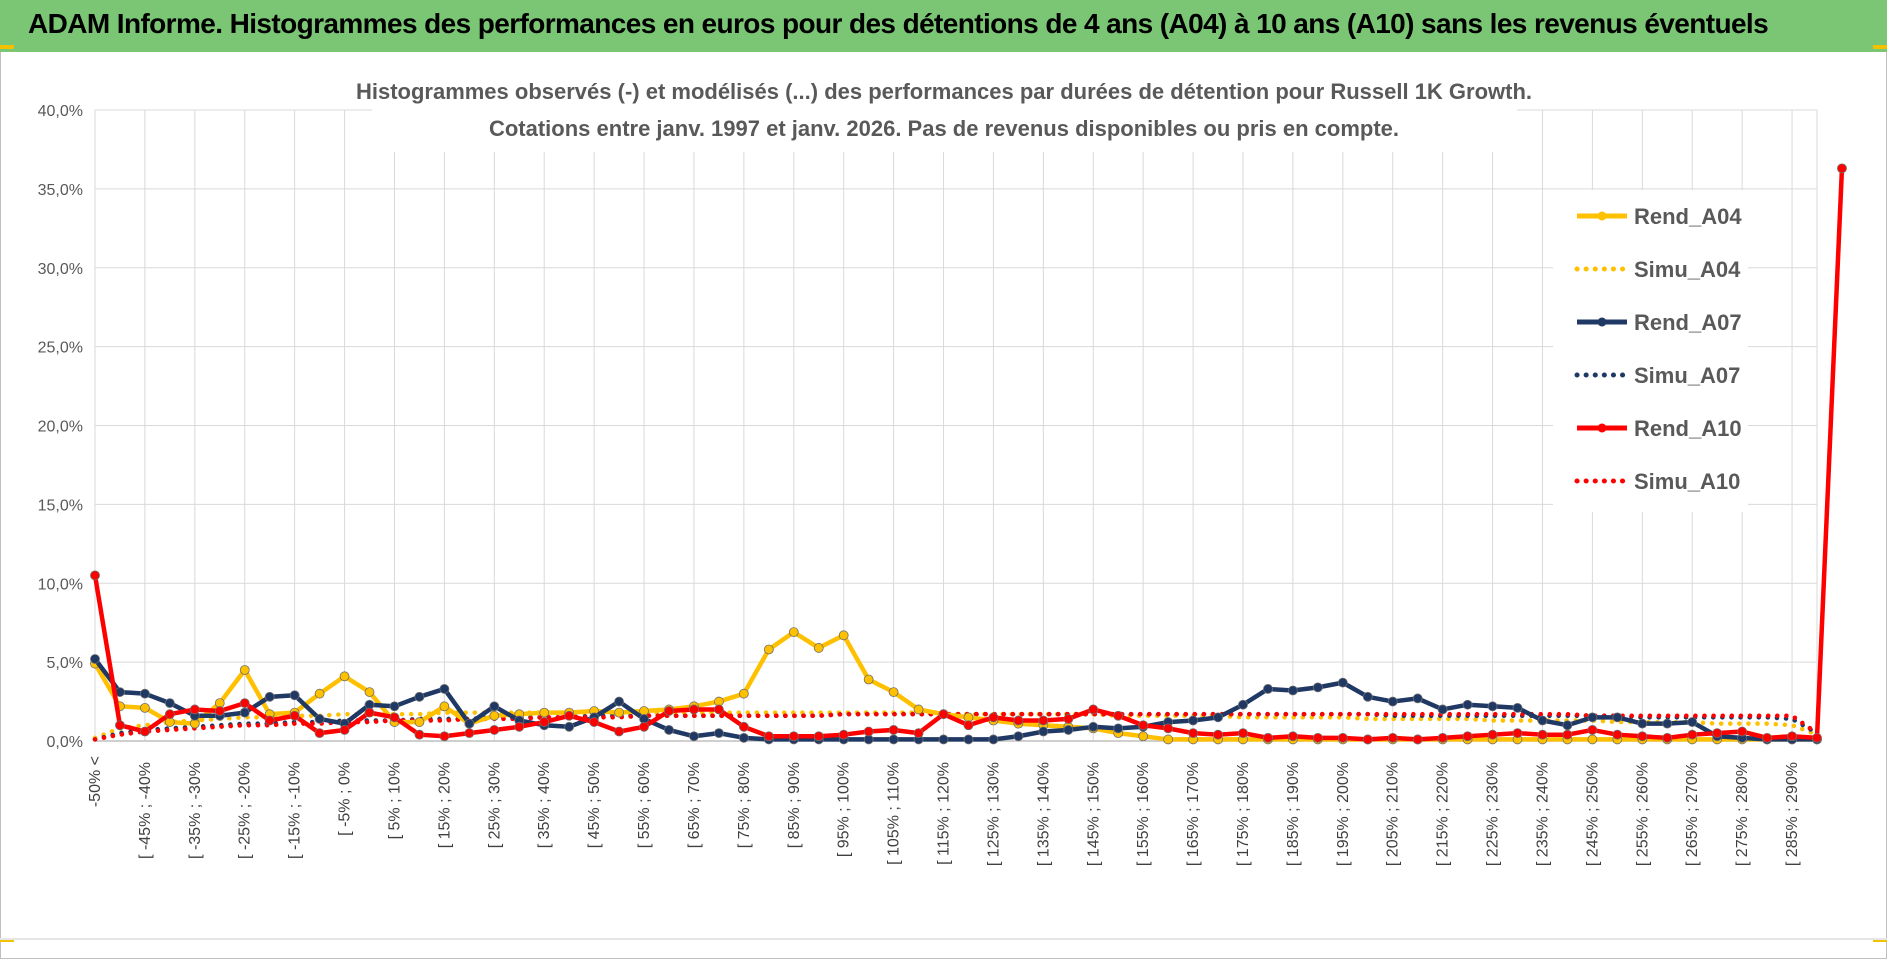 The width and height of the screenshot is (1887, 959). Describe the element at coordinates (1592, 814) in the screenshot. I see `x-tick-label: [ 245% ; 250%` at that location.